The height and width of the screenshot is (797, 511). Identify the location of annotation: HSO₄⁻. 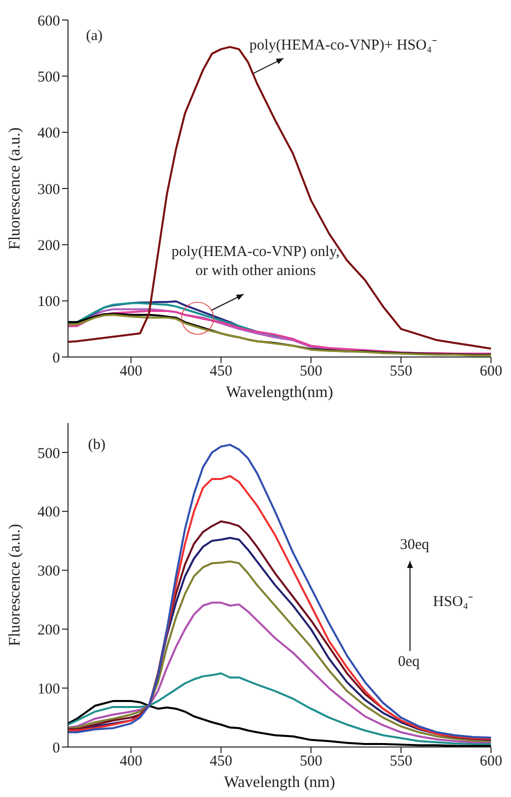
(453, 602).